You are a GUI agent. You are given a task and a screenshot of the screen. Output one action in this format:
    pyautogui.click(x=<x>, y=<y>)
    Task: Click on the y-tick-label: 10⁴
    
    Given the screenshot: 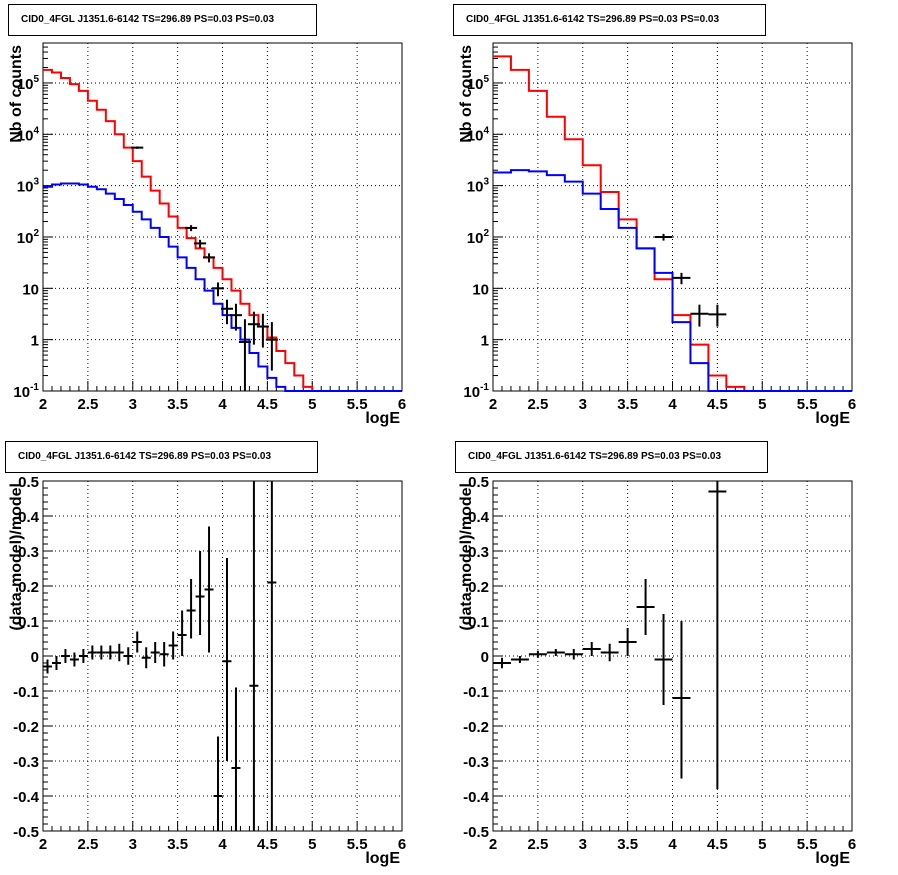 What is the action you would take?
    pyautogui.click(x=28, y=134)
    